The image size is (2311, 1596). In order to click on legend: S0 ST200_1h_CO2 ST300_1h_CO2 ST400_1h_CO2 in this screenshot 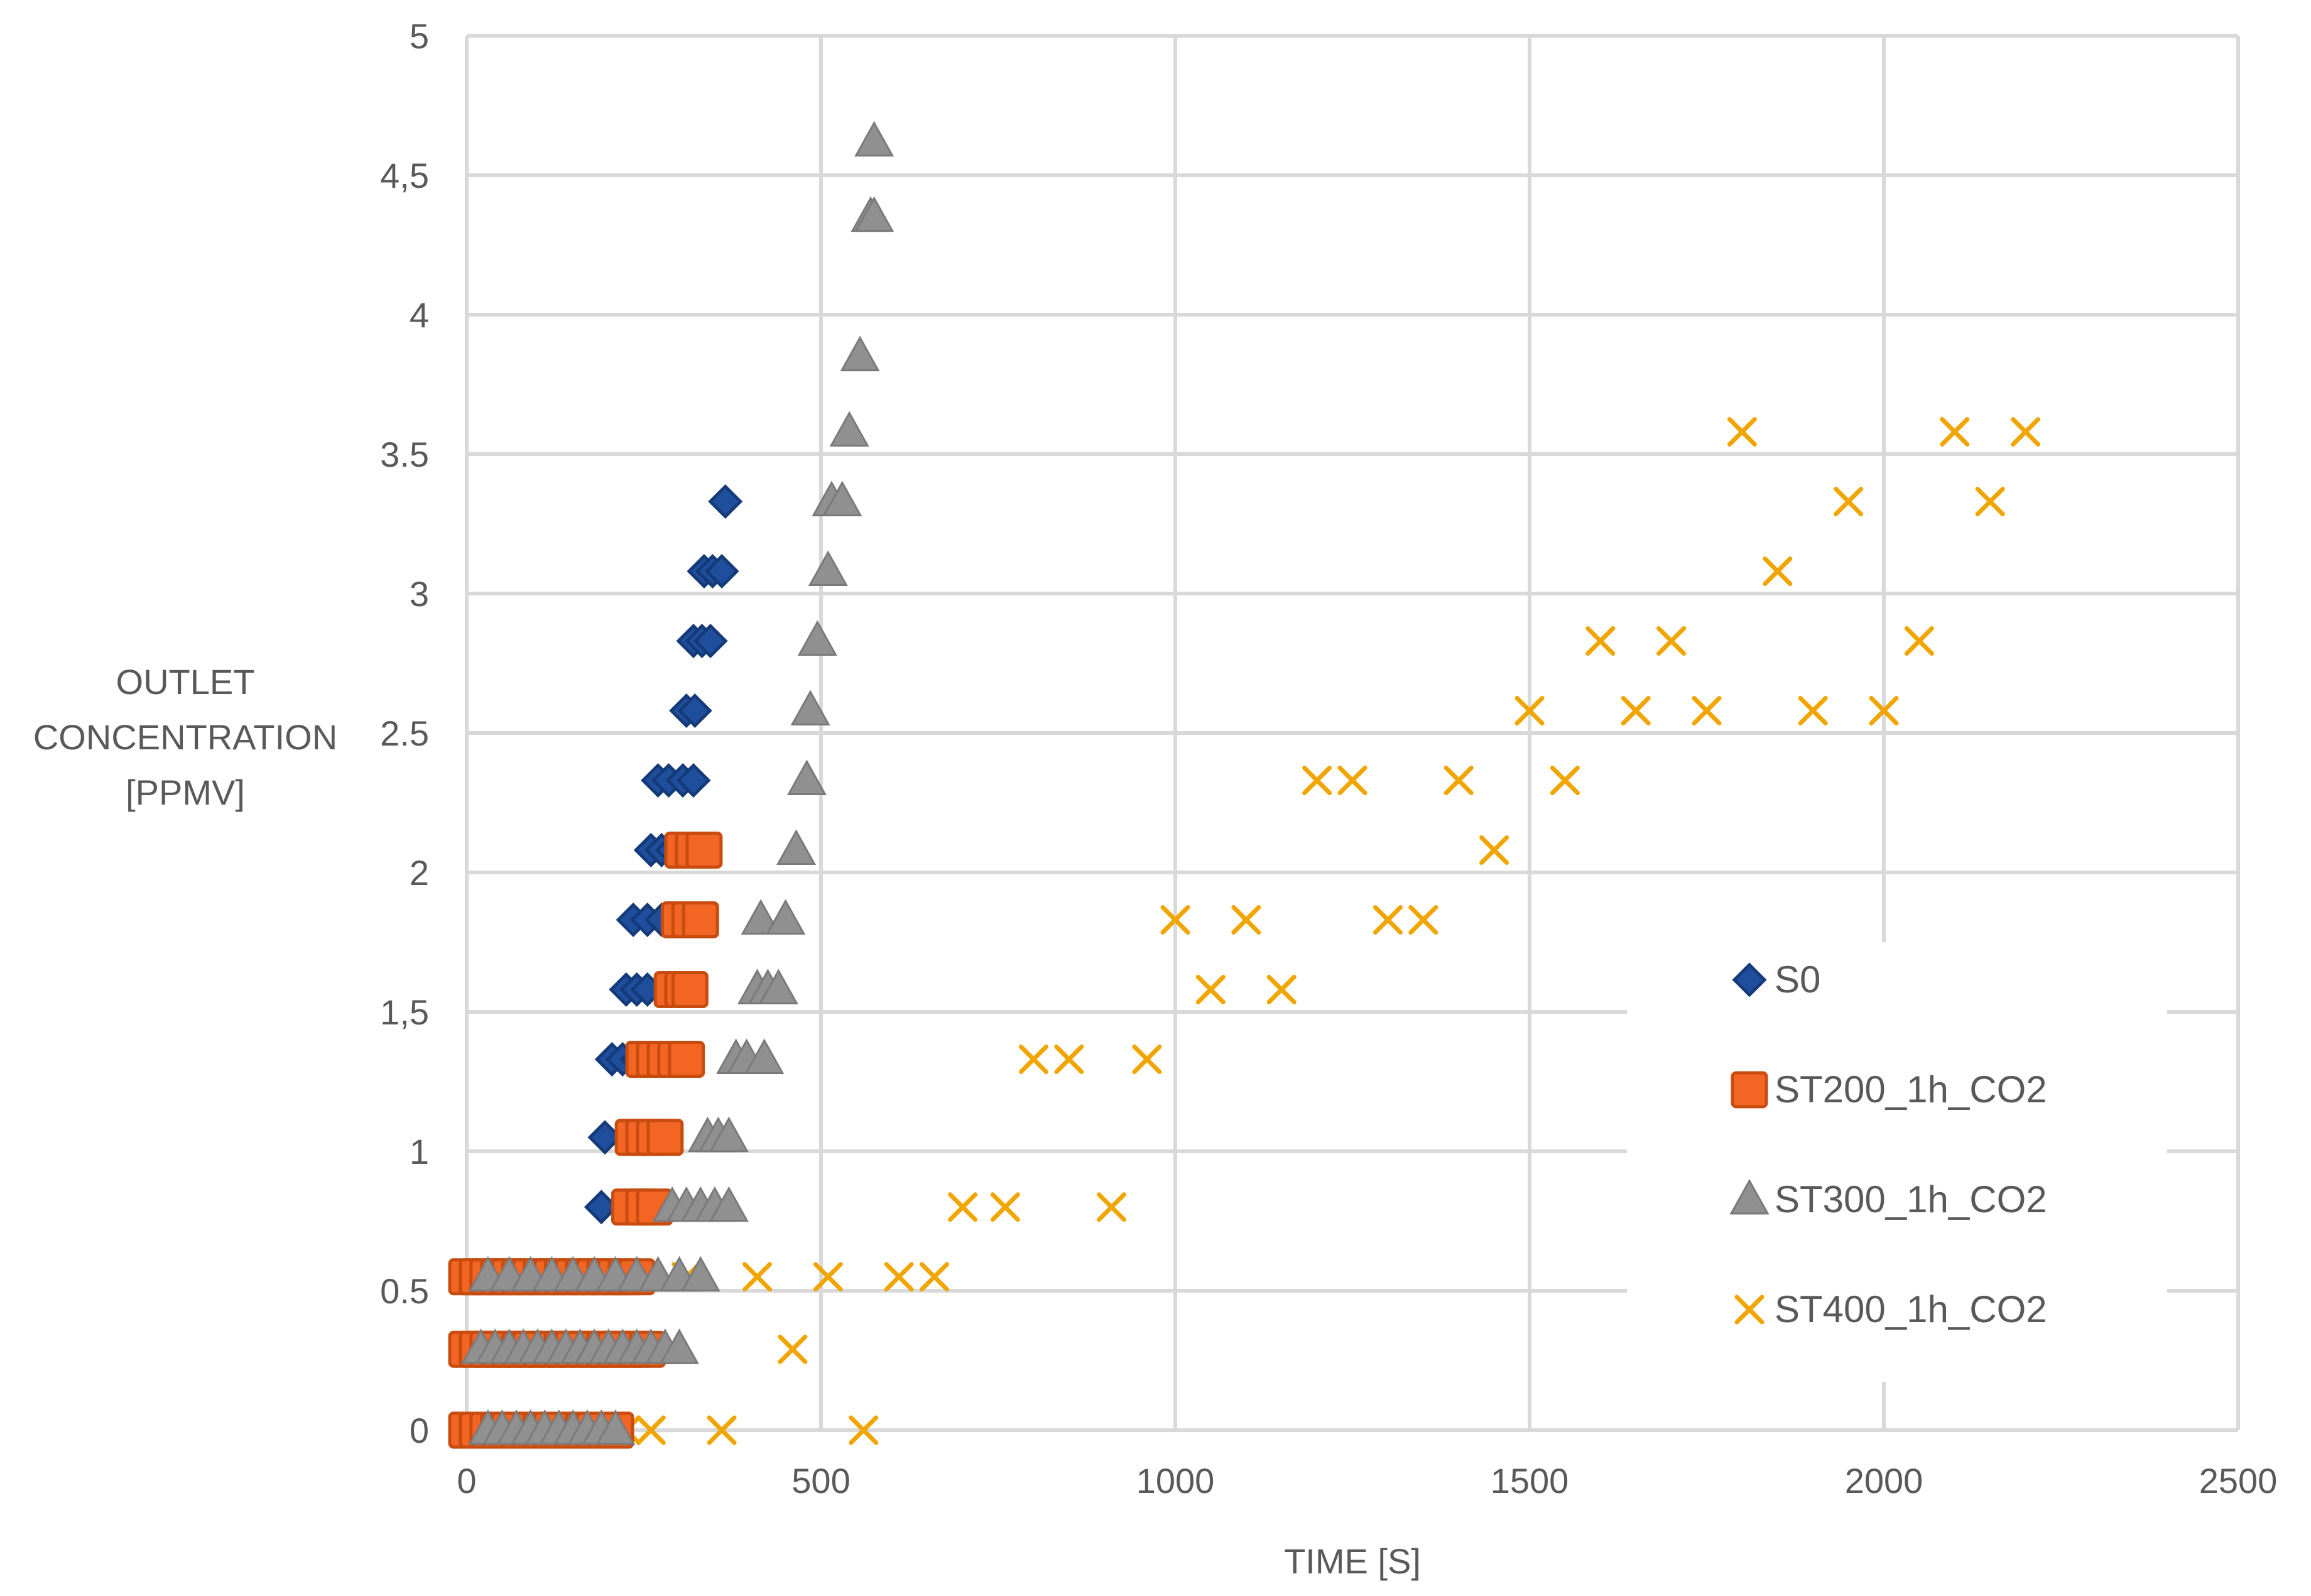, I will do `click(1888, 1144)`.